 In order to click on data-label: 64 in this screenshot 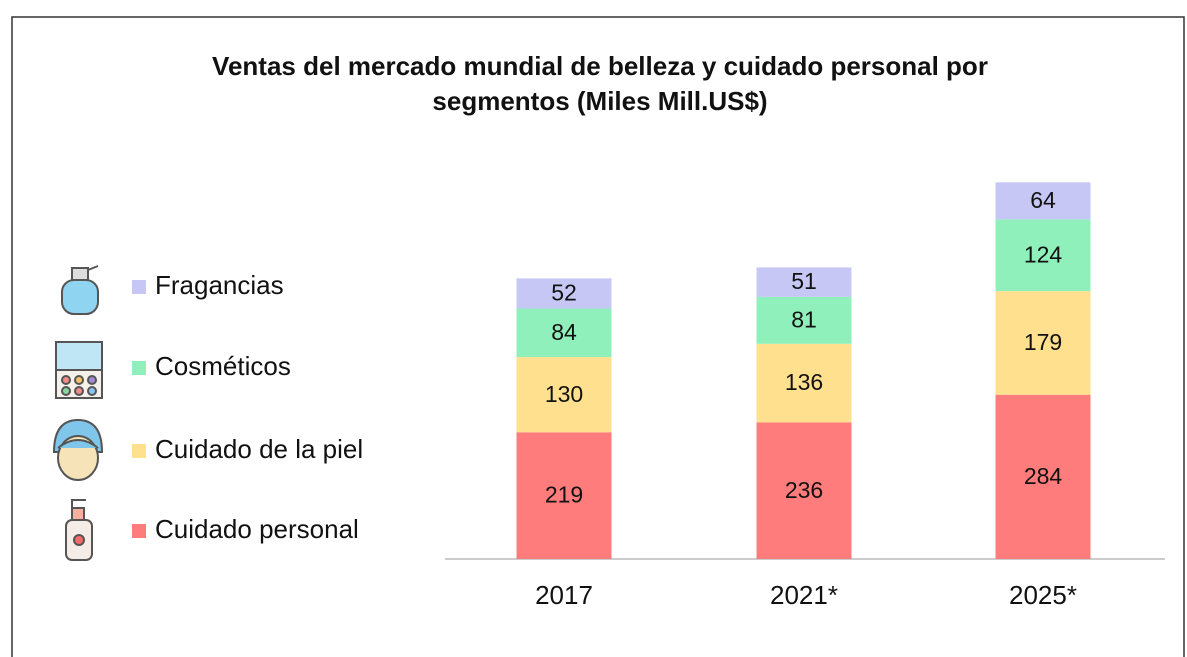, I will do `click(1043, 200)`.